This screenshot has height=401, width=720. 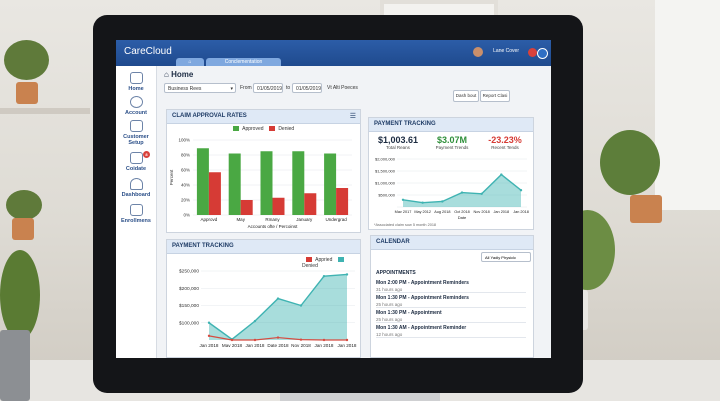 What do you see at coordinates (422, 283) in the screenshot?
I see `appointment-title: Mon 2:00 PM - Appointment Reminders` at bounding box center [422, 283].